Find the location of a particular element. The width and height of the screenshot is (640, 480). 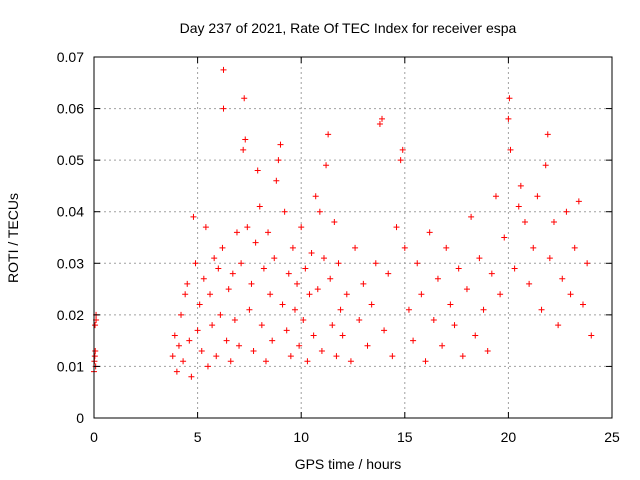

x-tick-label: 5 is located at coordinates (198, 437).